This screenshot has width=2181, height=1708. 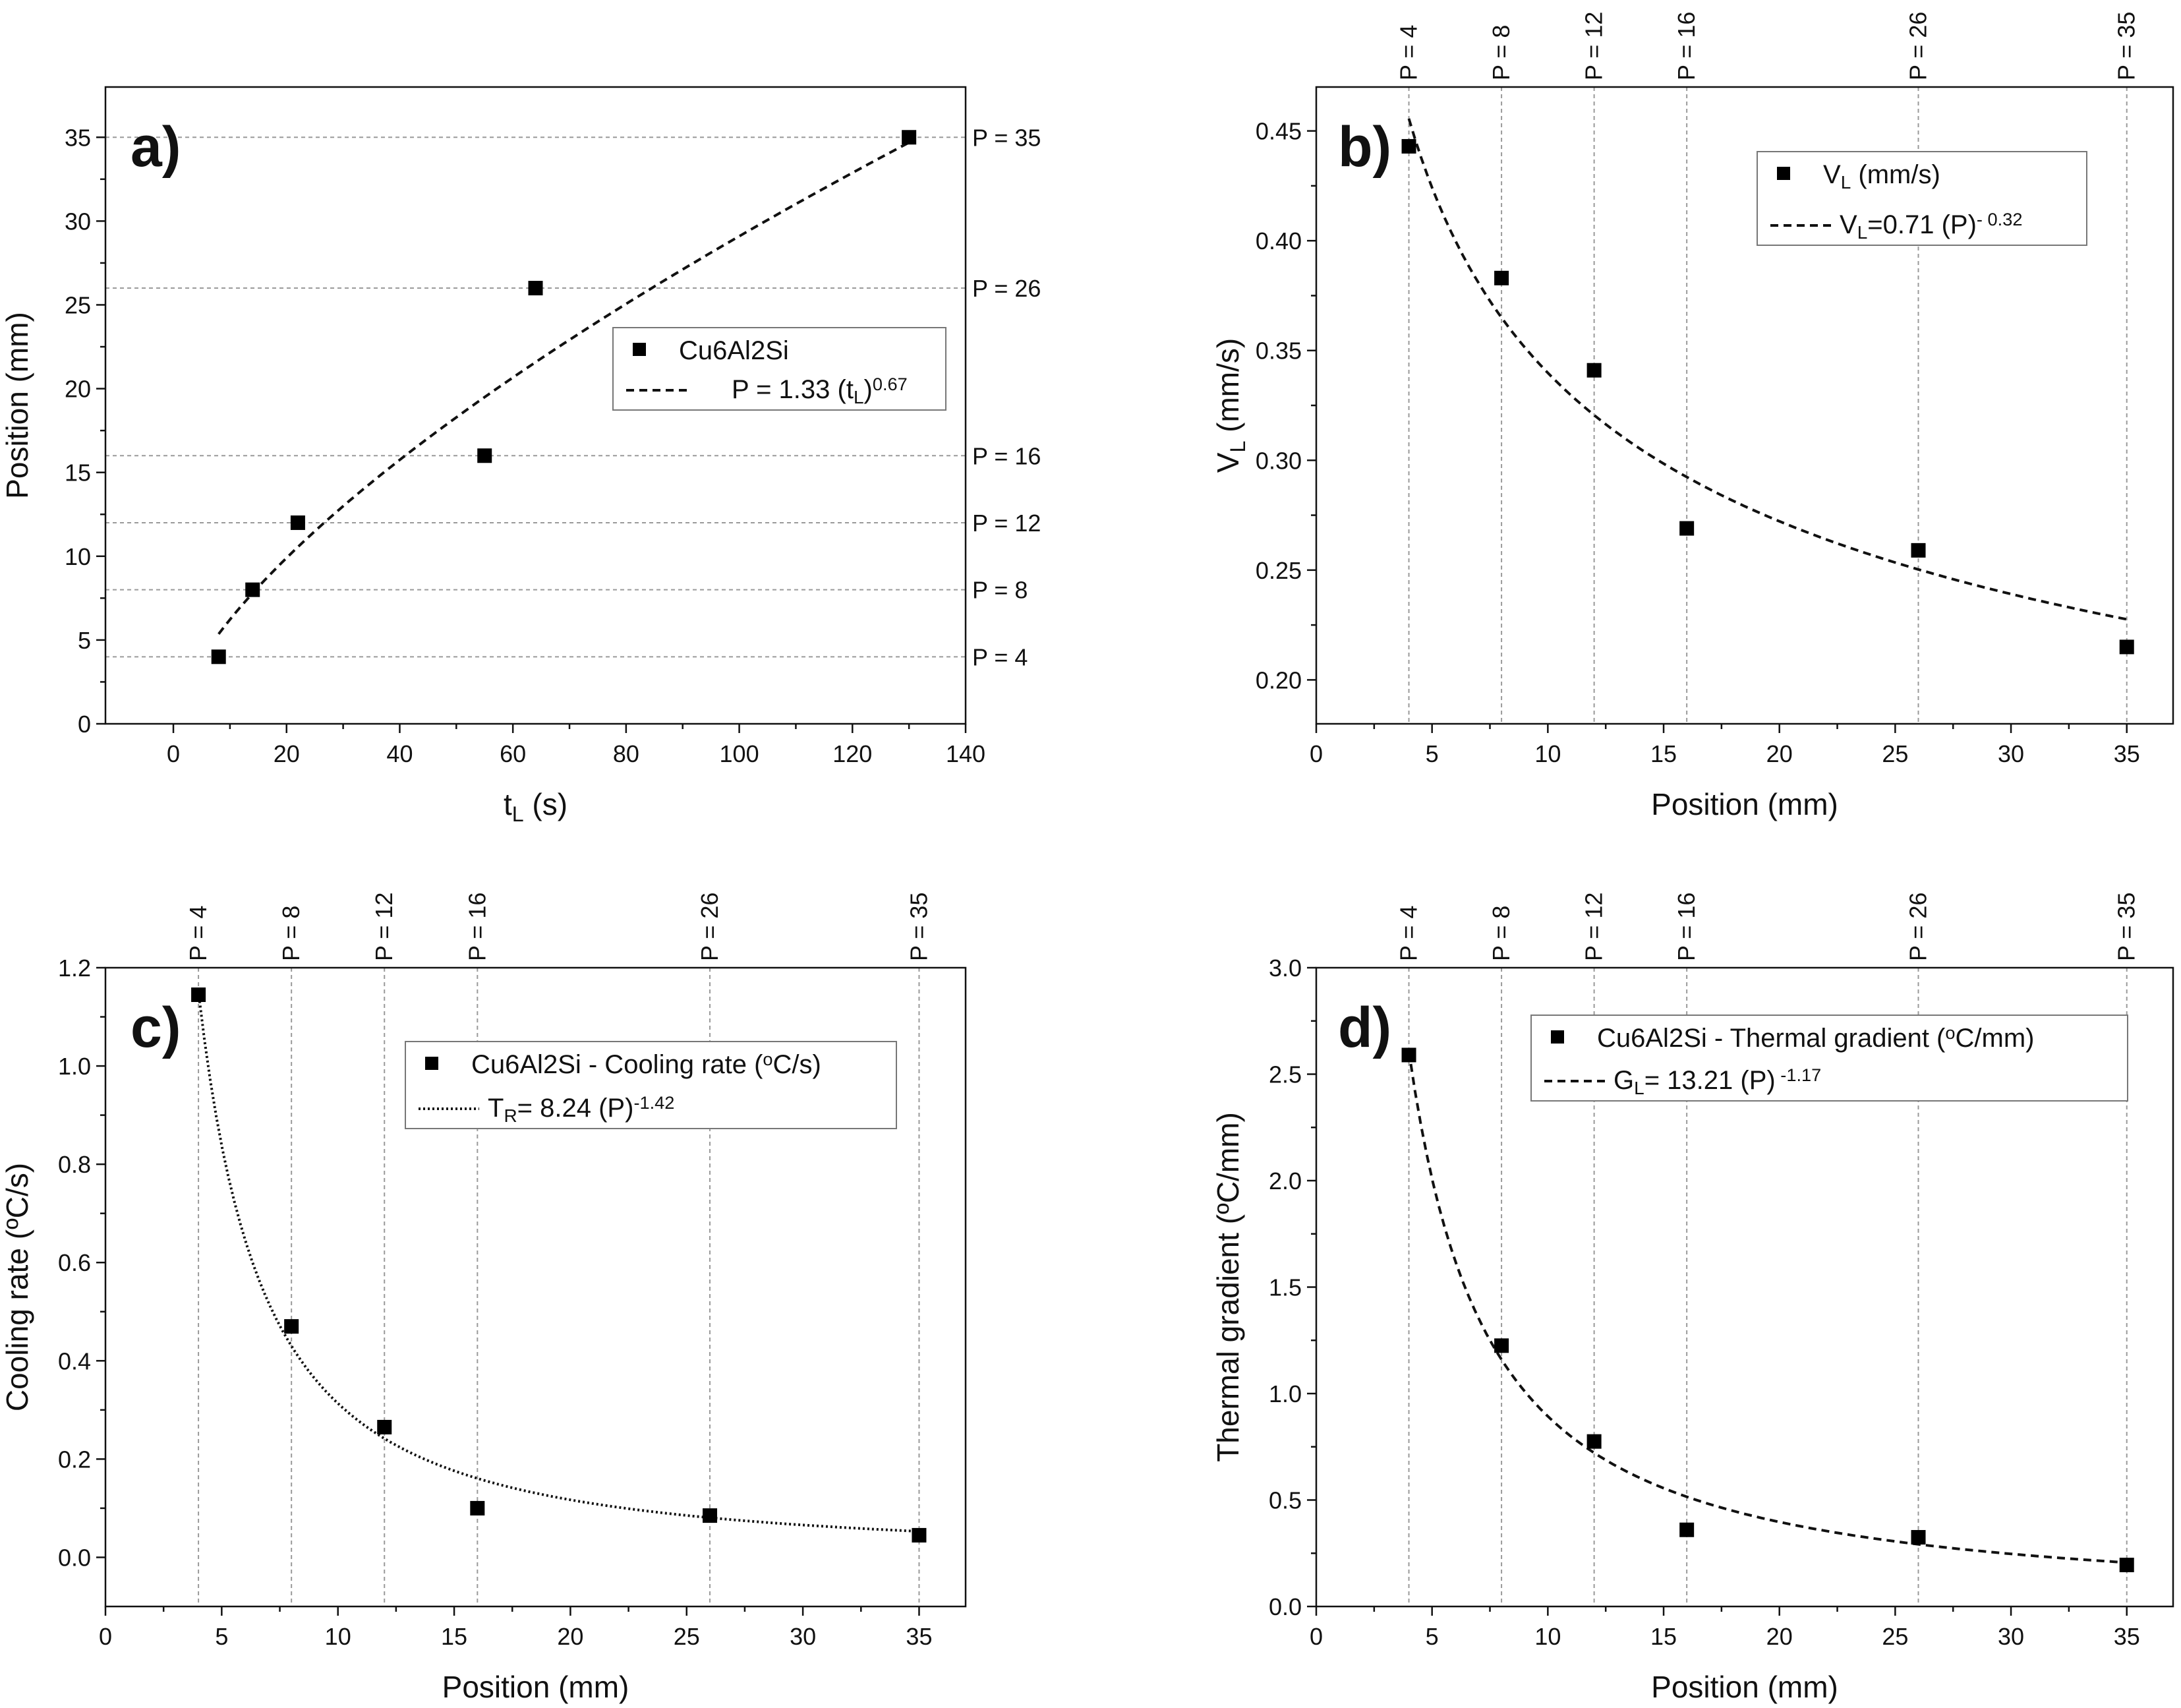 I want to click on legend-fit-label-part-3: -1.17, so click(x=1799, y=1075).